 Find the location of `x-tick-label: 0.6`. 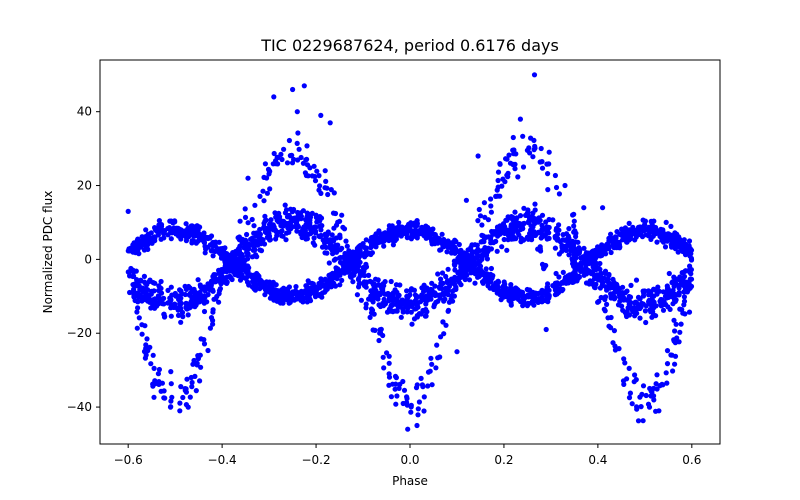

x-tick-label: 0.6 is located at coordinates (691, 460).